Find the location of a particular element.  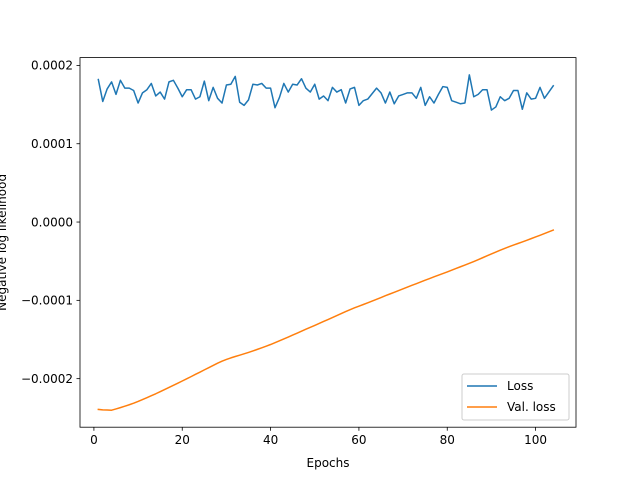

legend-label-val-loss: Val. loss is located at coordinates (531, 407).